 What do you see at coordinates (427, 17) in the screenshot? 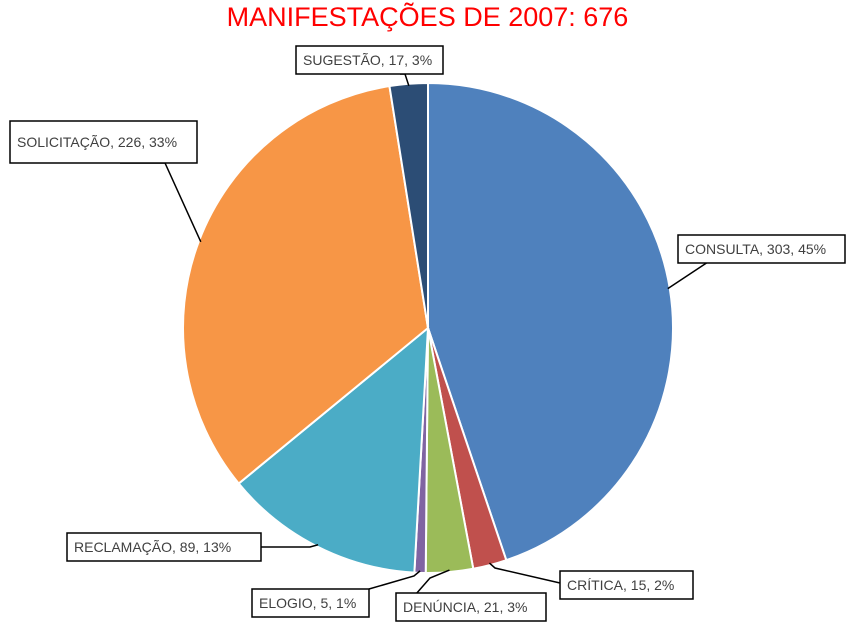
I see `chart-title: MANIFESTAÇÕES DE 2007: 676` at bounding box center [427, 17].